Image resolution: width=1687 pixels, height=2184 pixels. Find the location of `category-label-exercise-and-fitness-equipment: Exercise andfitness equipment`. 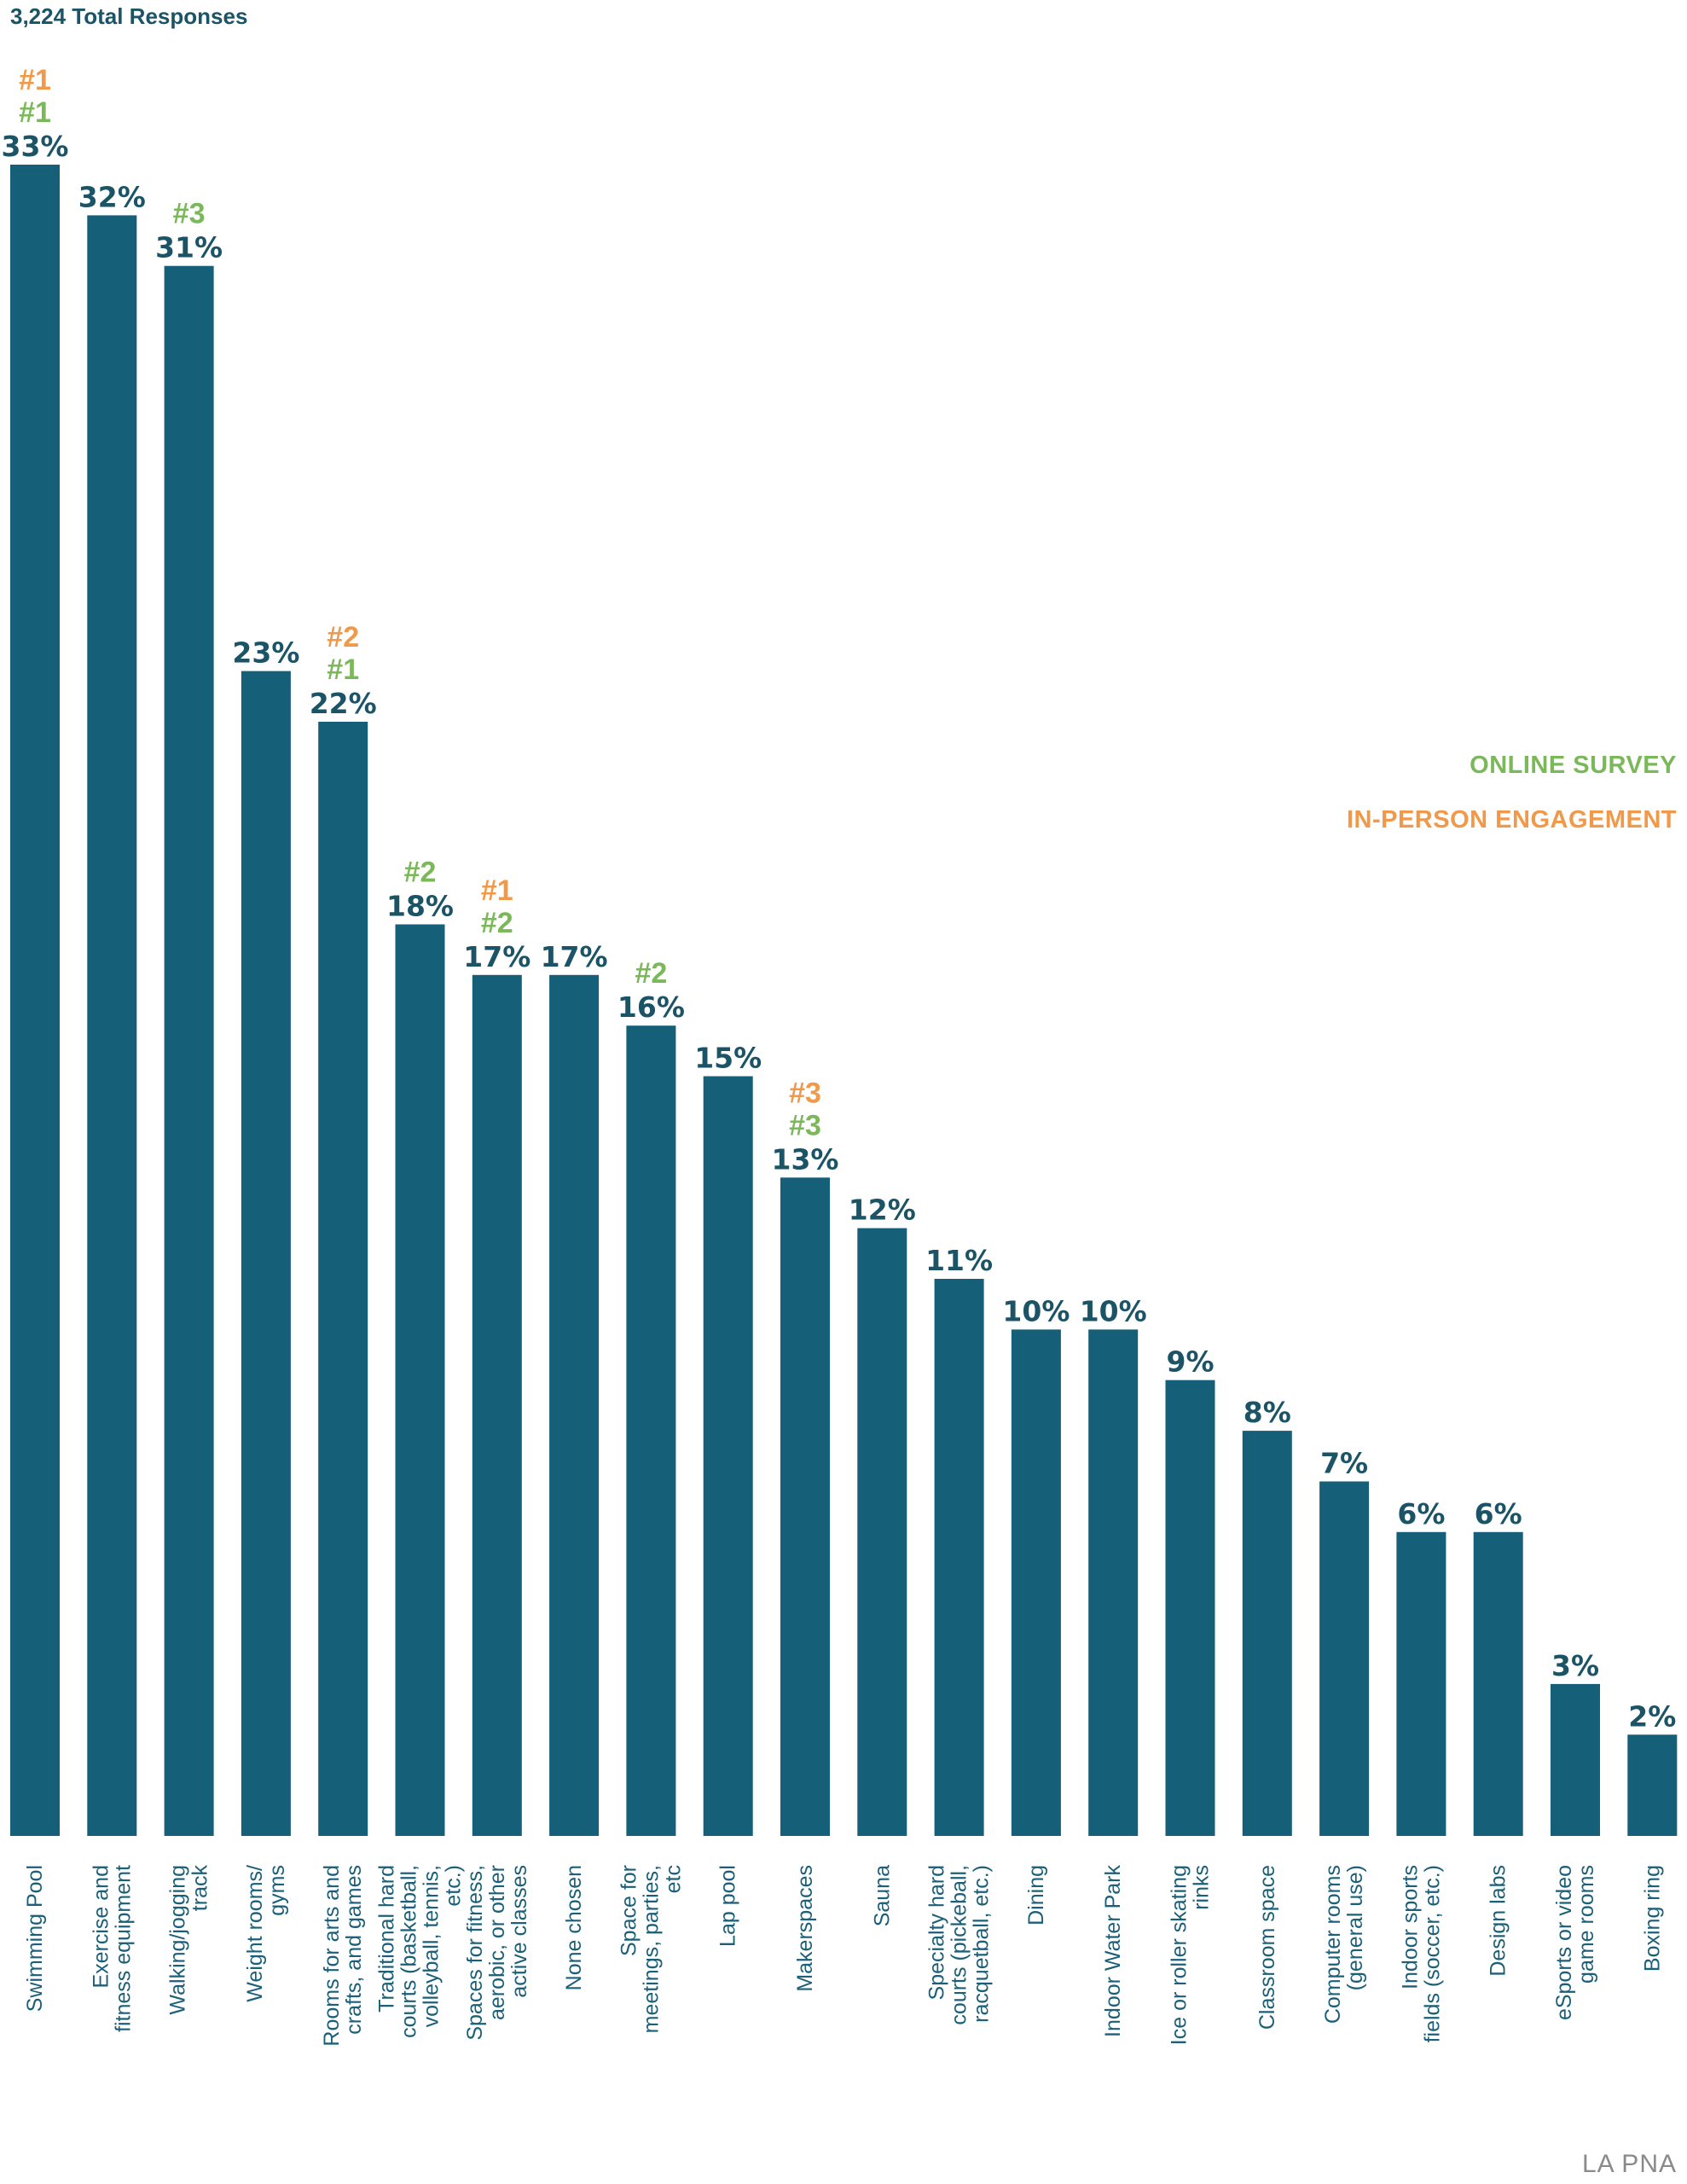

category-label-exercise-and-fitness-equipment: Exercise andfitness equipment is located at coordinates (112, 1949).